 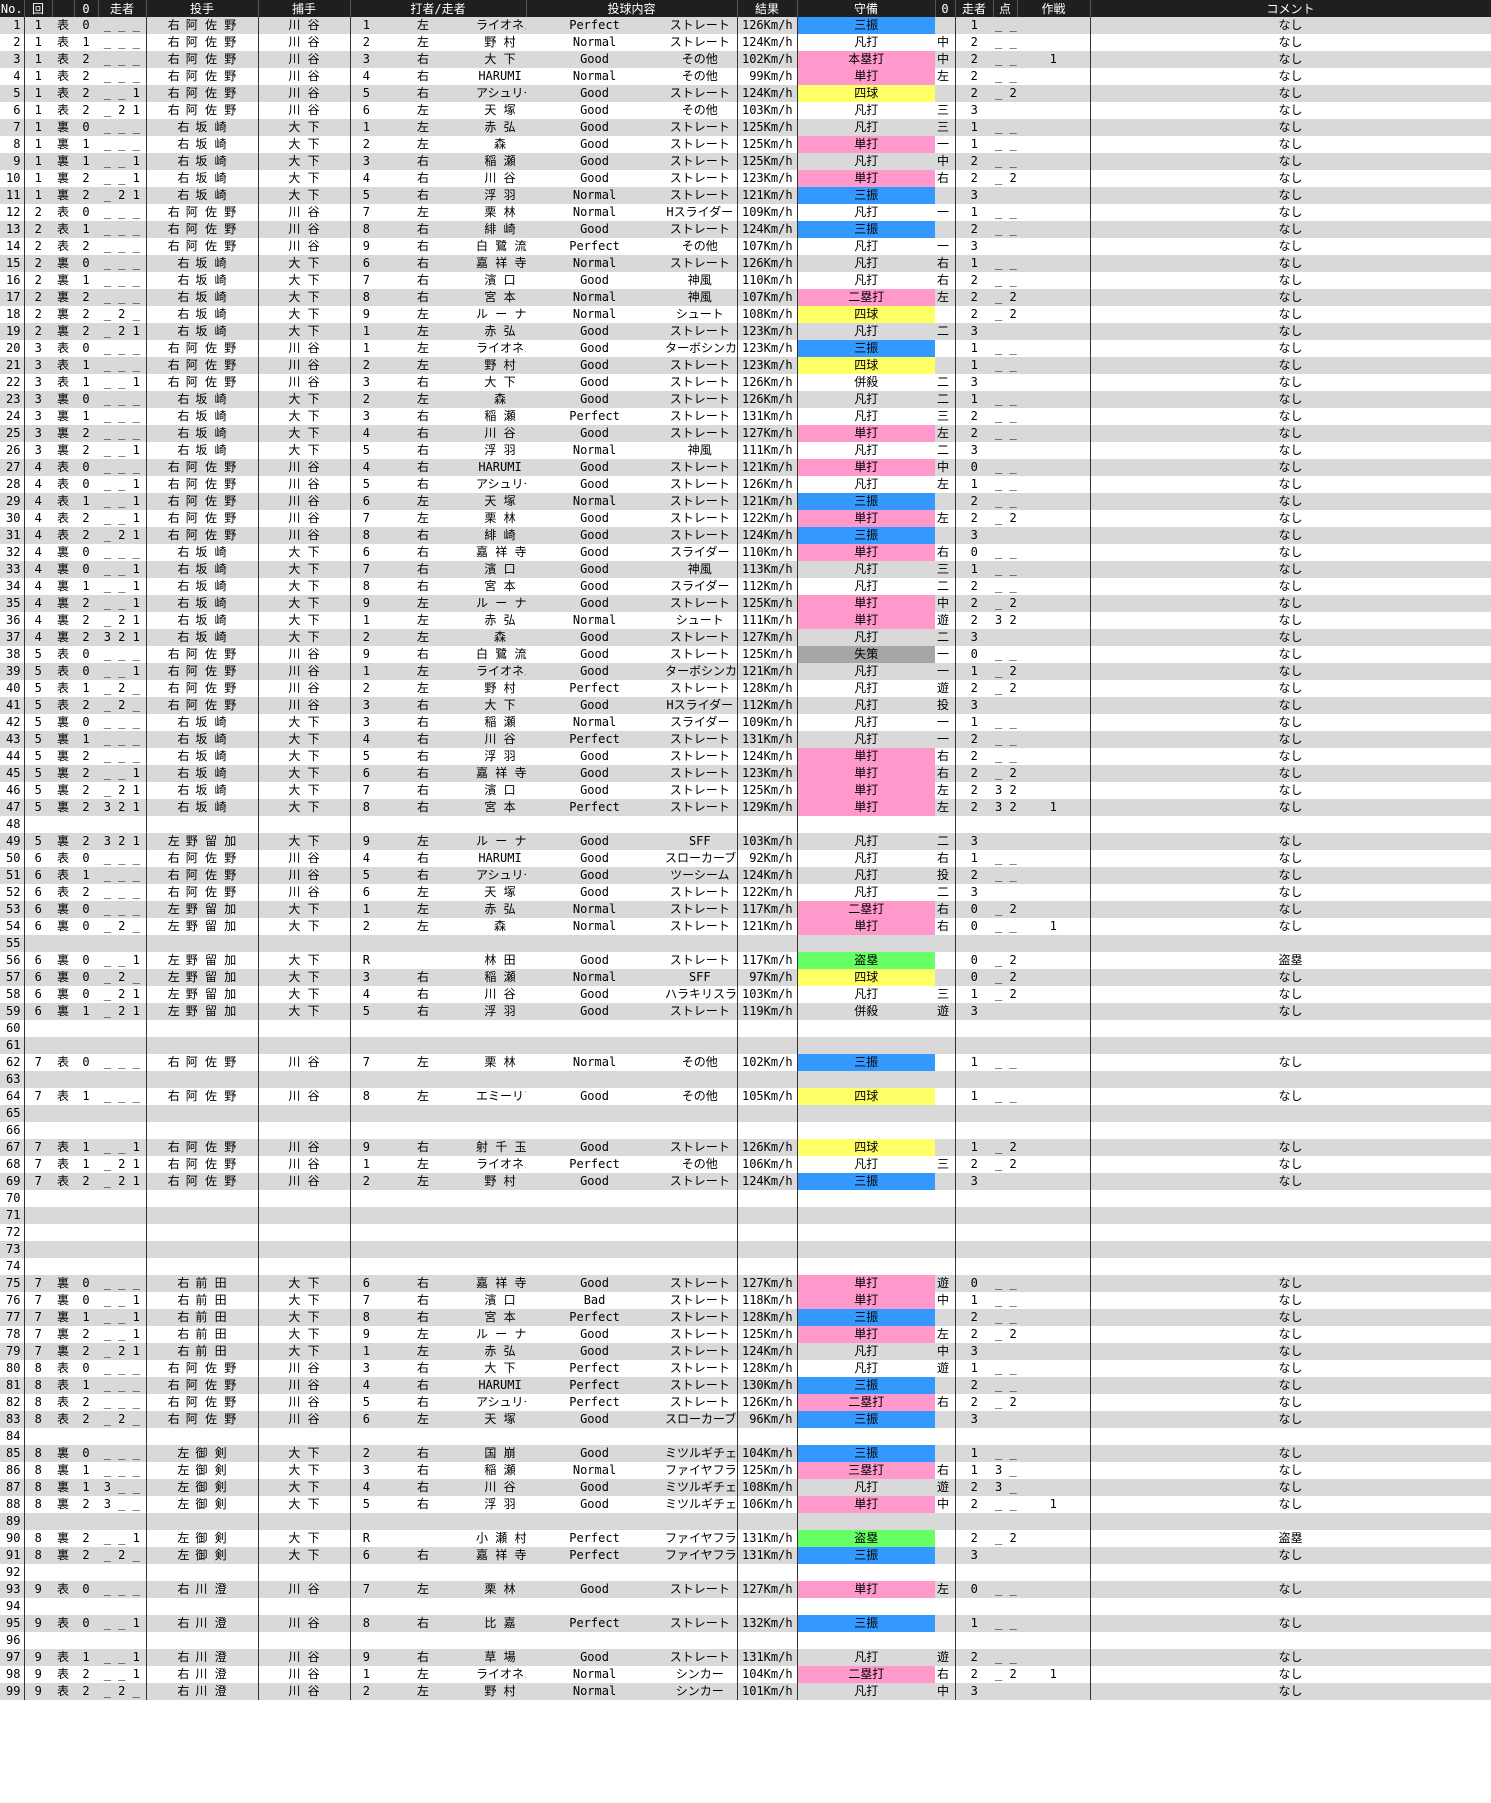 I want to click on cell-pitcher: 右前 田, so click(x=202, y=1351).